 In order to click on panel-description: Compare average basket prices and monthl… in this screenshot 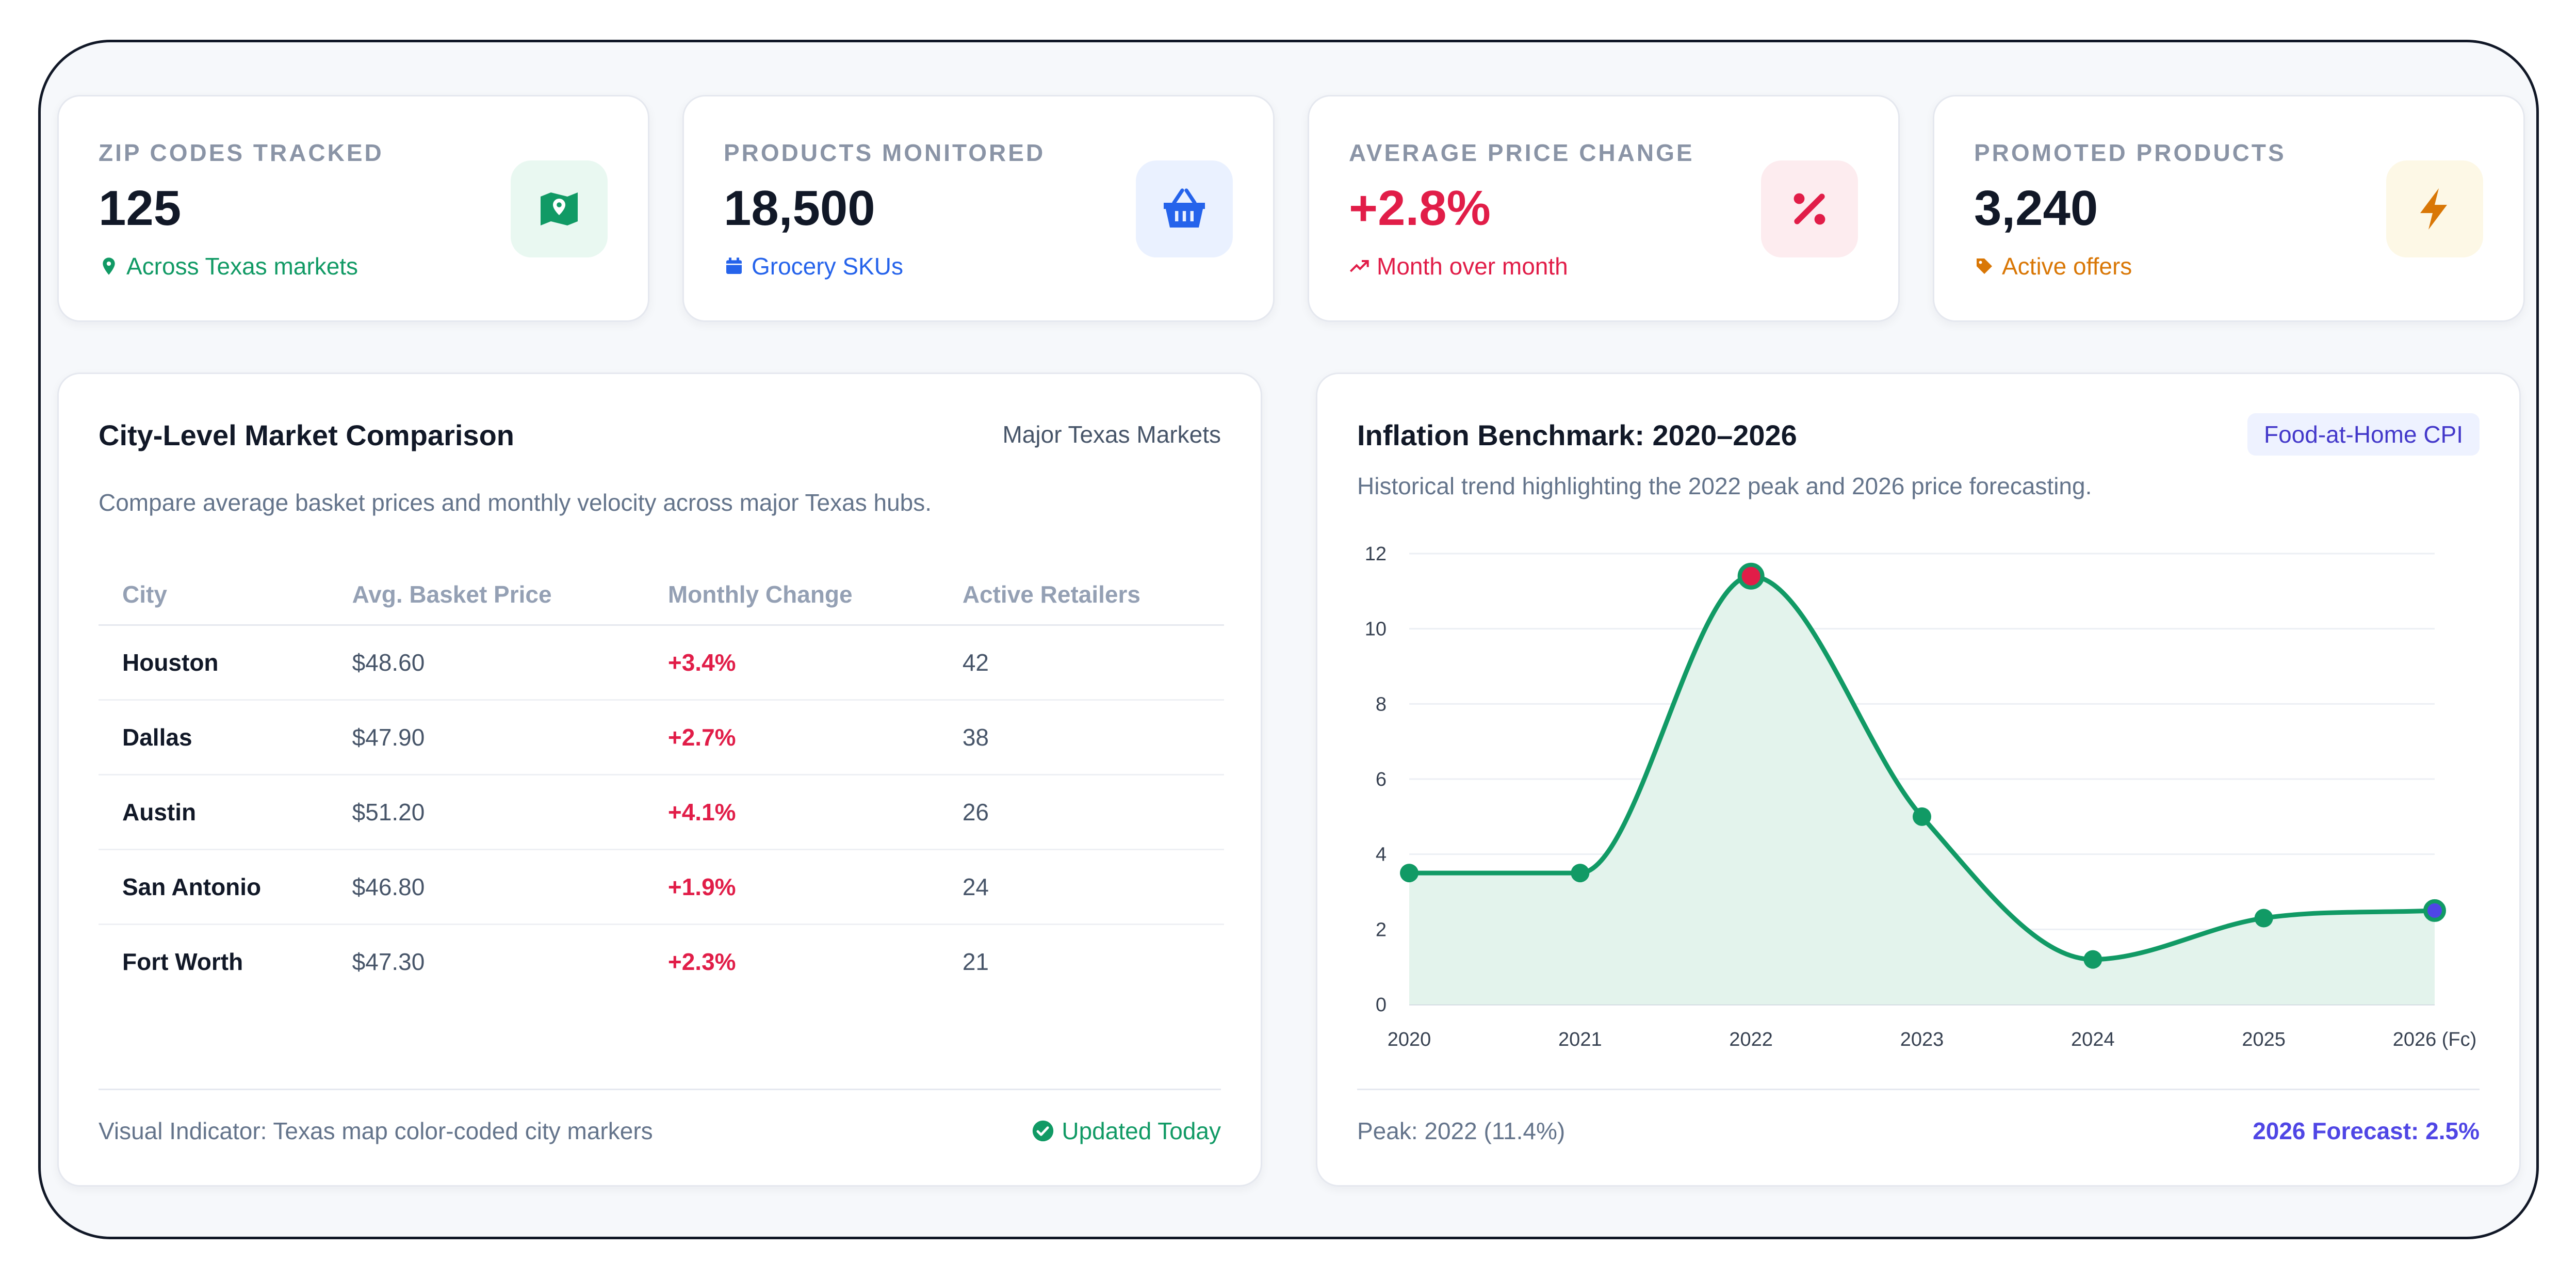, I will do `click(515, 503)`.